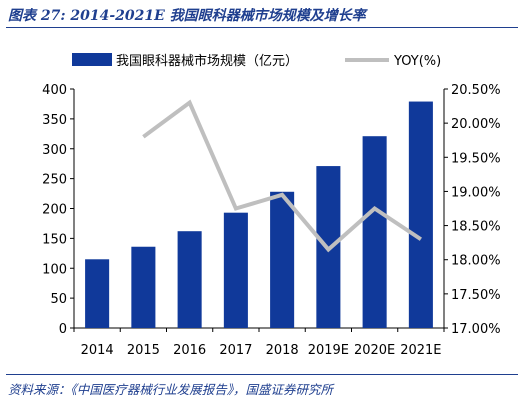  Describe the element at coordinates (54, 90) in the screenshot. I see `y-left-tick-label: 400` at that location.